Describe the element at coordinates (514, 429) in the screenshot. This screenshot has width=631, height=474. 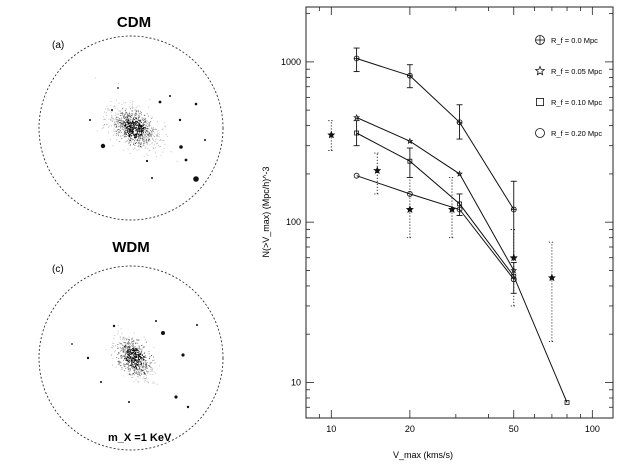
I see `x-tick-label: 50` at that location.